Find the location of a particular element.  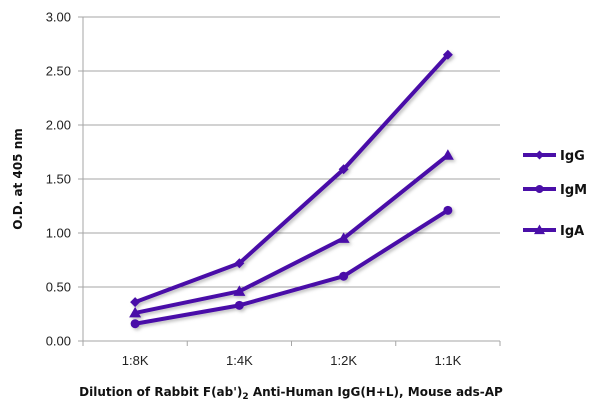

y-tick-label: 1.50 is located at coordinates (58, 179).